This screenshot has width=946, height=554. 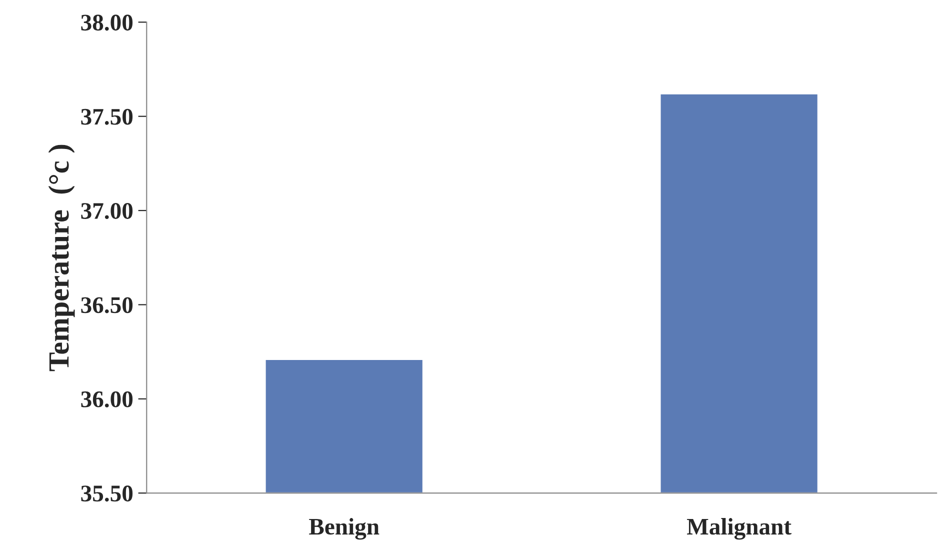 I want to click on y-tick-label: 37.00, so click(x=107, y=211).